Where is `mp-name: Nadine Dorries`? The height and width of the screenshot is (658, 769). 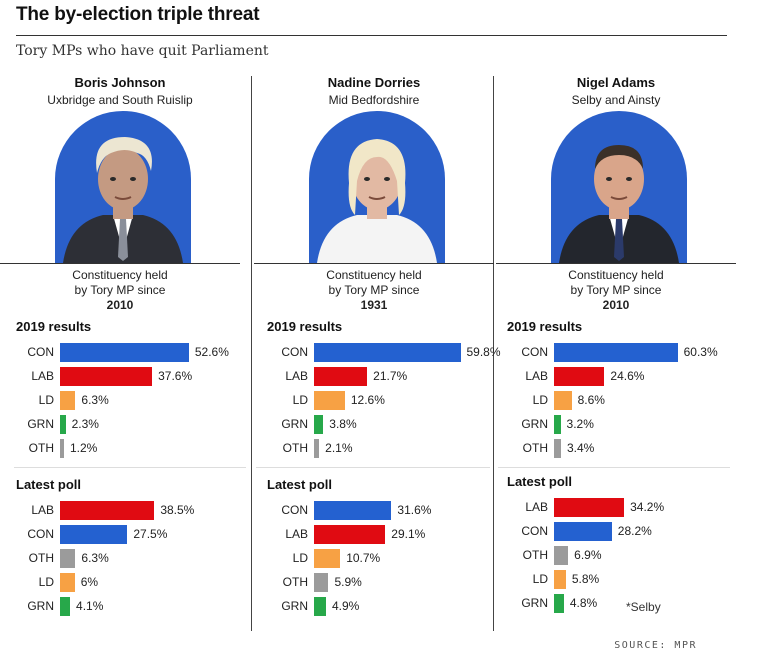
mp-name: Nadine Dorries is located at coordinates (374, 82).